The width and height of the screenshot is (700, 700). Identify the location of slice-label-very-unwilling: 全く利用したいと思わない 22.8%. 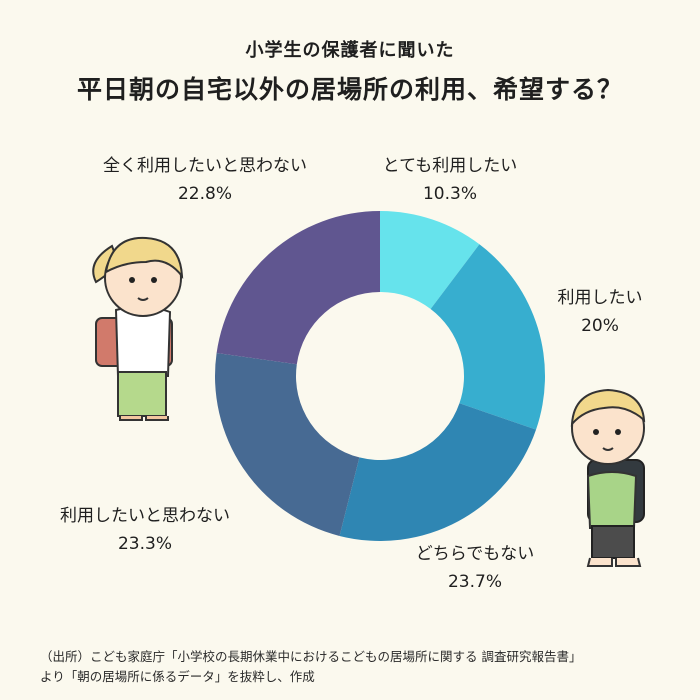
(205, 180).